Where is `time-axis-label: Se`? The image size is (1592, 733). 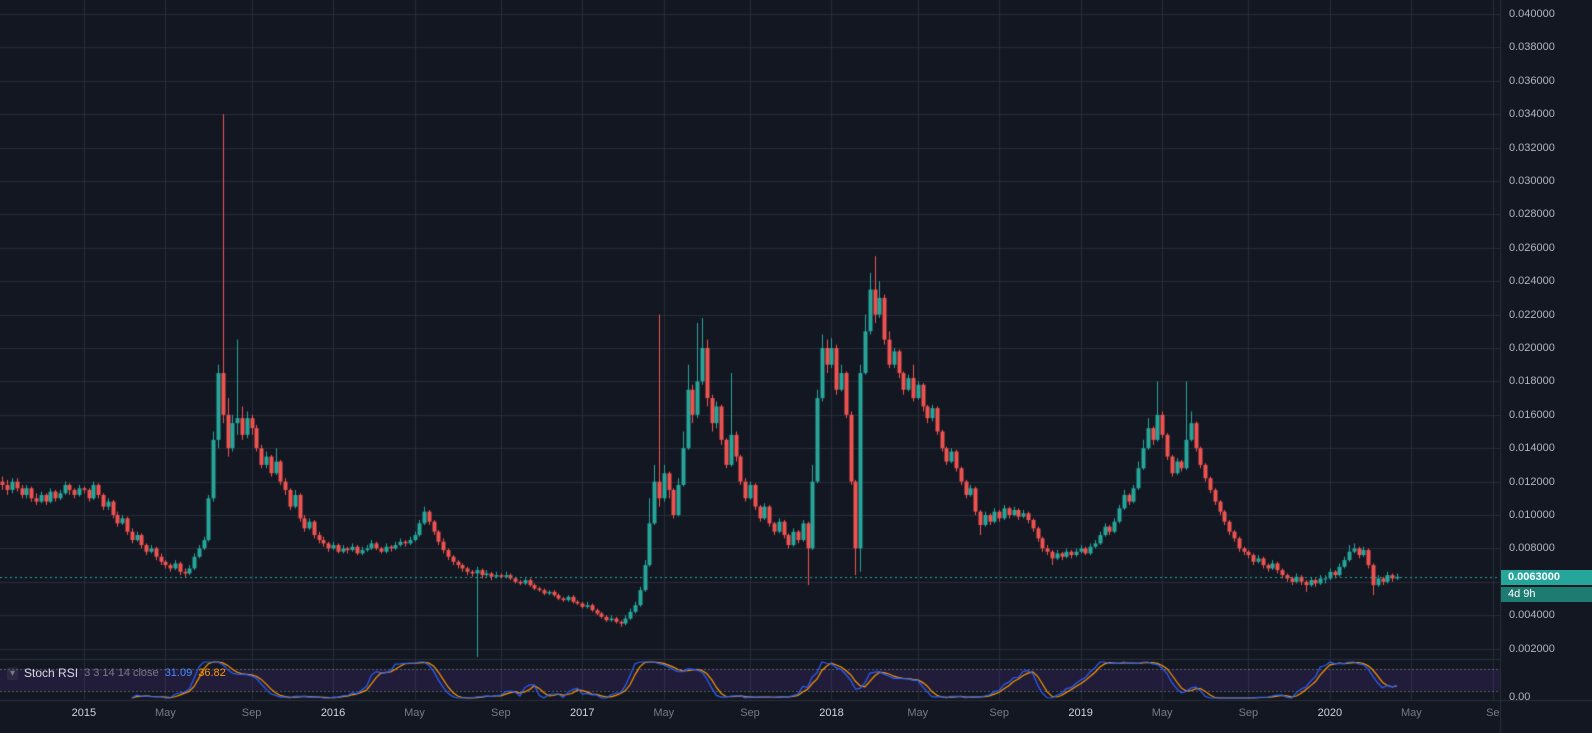 time-axis-label: Se is located at coordinates (1493, 713).